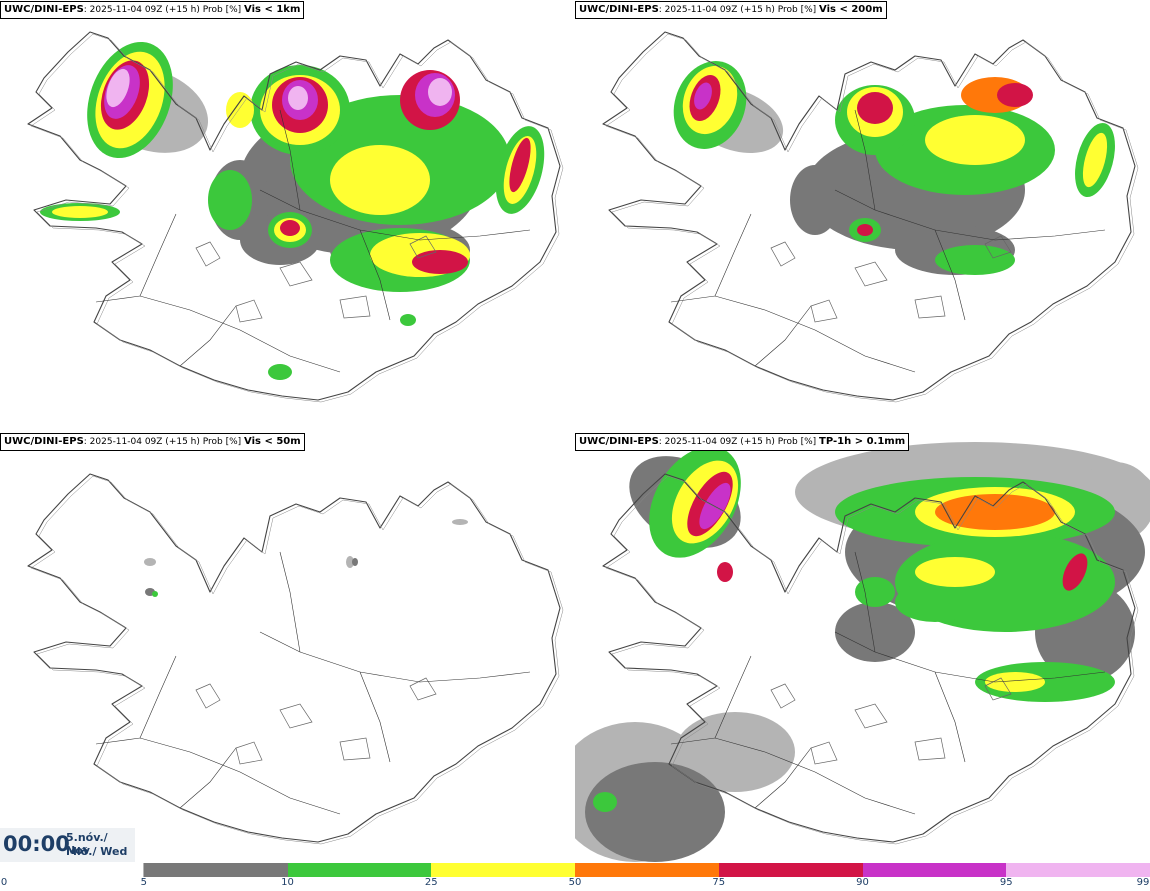  Describe the element at coordinates (719, 882) in the screenshot. I see `legend-tick-label: 75` at that location.